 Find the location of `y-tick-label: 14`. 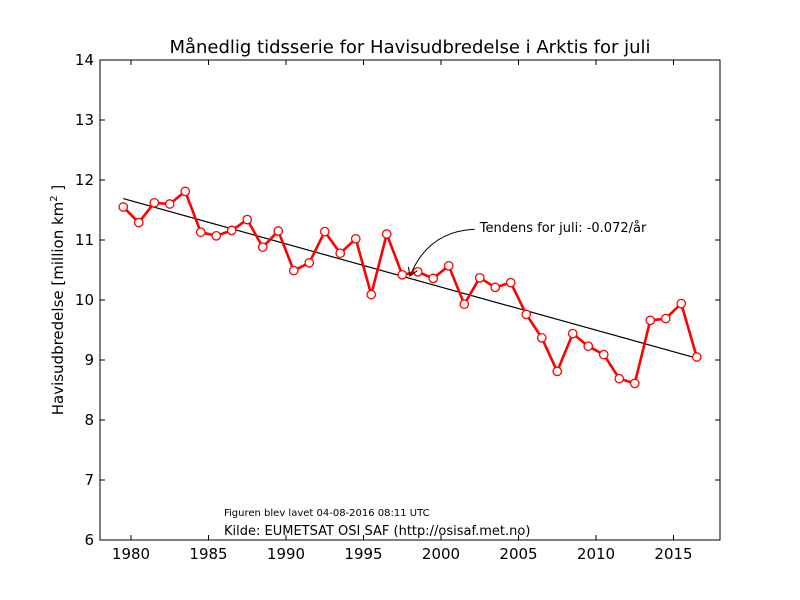

y-tick-label: 14 is located at coordinates (84, 60).